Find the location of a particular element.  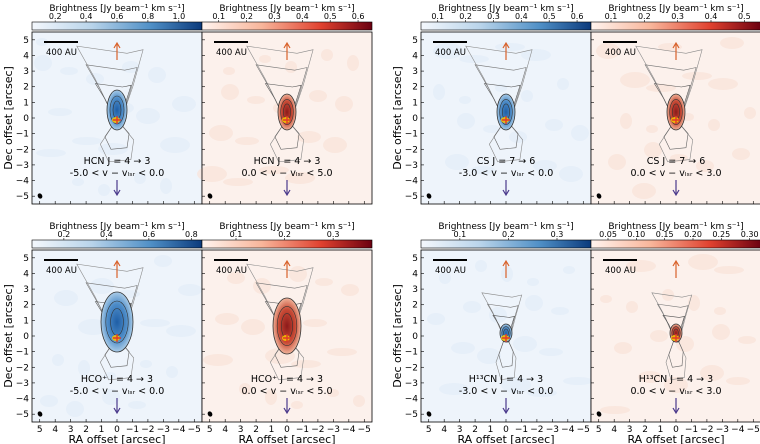

x-tick-label: 4 is located at coordinates (444, 430).